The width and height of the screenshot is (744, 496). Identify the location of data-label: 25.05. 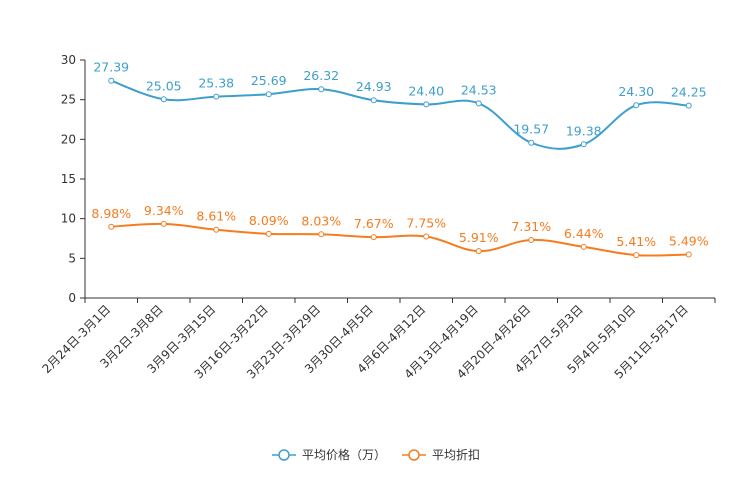
(164, 85).